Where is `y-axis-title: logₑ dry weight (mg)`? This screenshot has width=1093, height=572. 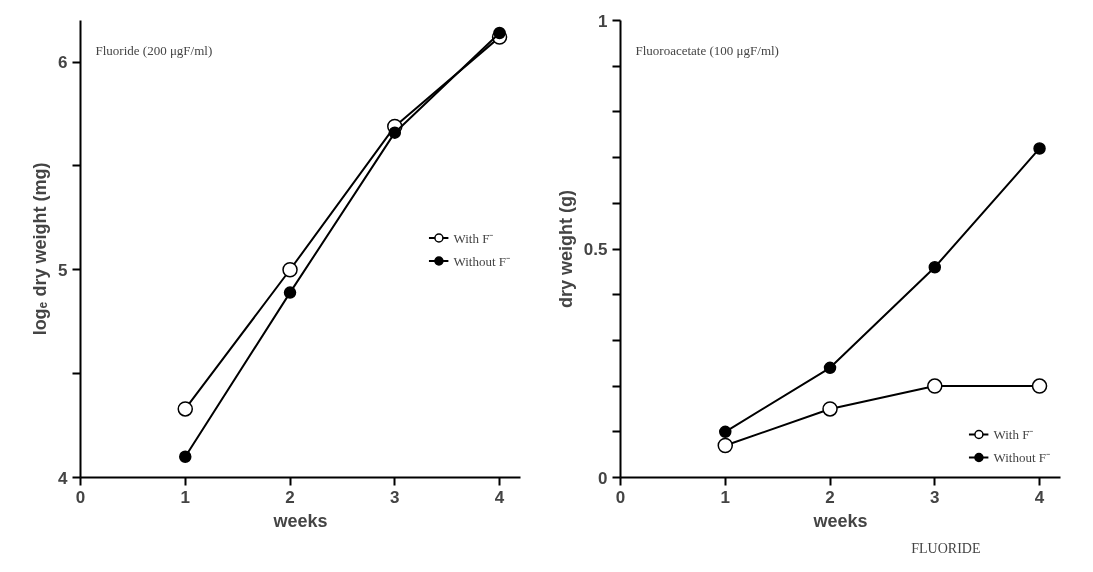
y-axis-title: logₑ dry weight (mg) is located at coordinates (40, 249).